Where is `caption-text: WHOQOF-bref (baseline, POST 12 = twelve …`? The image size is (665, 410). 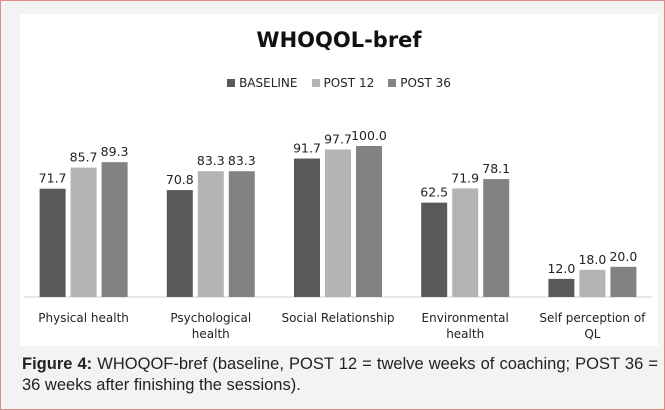
caption-text: WHOQOF-bref (baseline, POST 12 = twelve … is located at coordinates (340, 374).